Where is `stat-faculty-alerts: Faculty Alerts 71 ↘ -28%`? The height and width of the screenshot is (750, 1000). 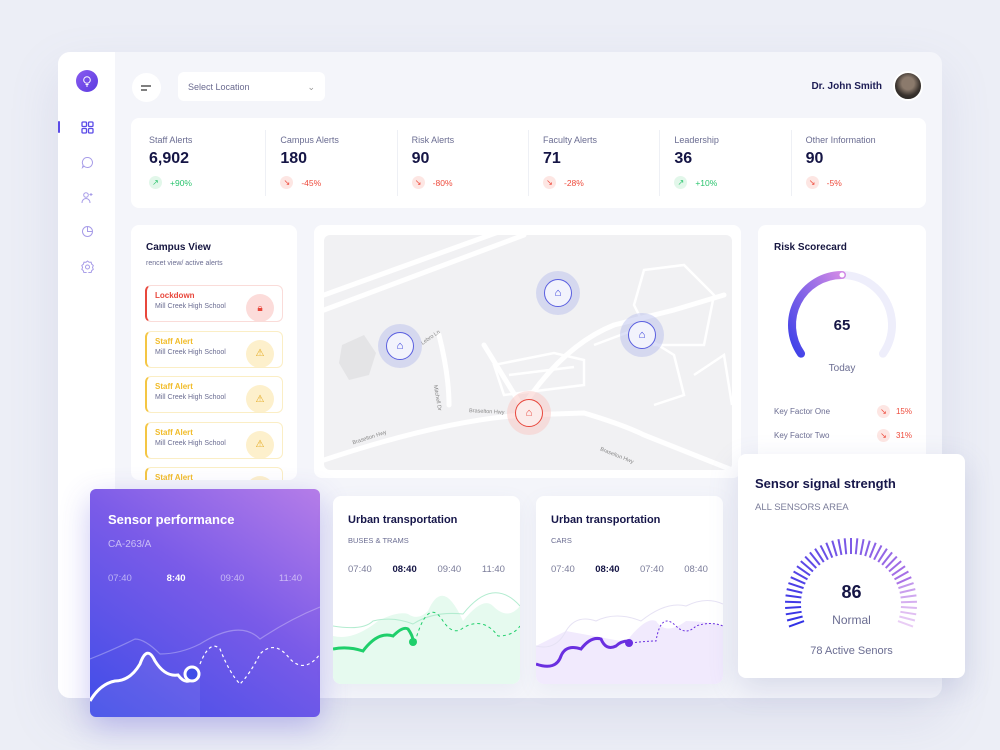 stat-faculty-alerts: Faculty Alerts 71 ↘ -28% is located at coordinates (595, 163).